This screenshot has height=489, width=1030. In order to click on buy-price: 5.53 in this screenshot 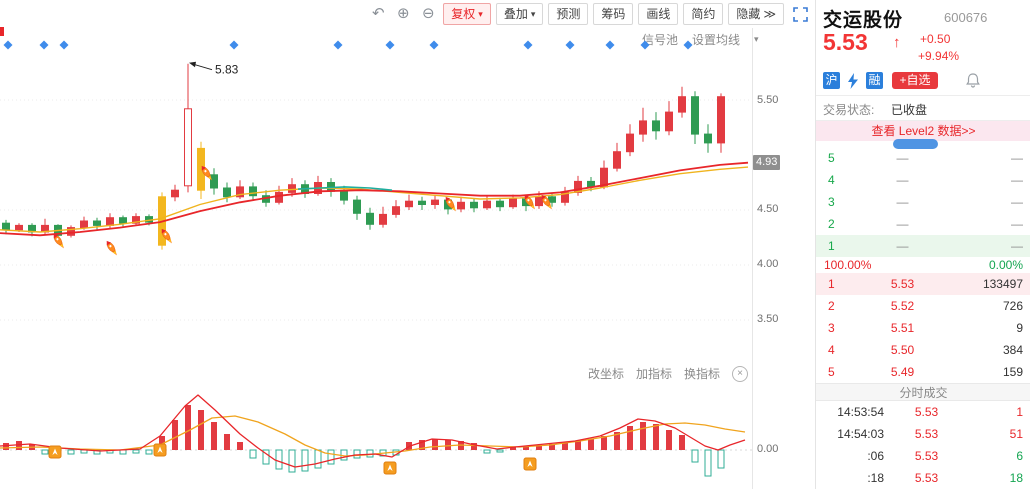, I will do `click(902, 284)`.